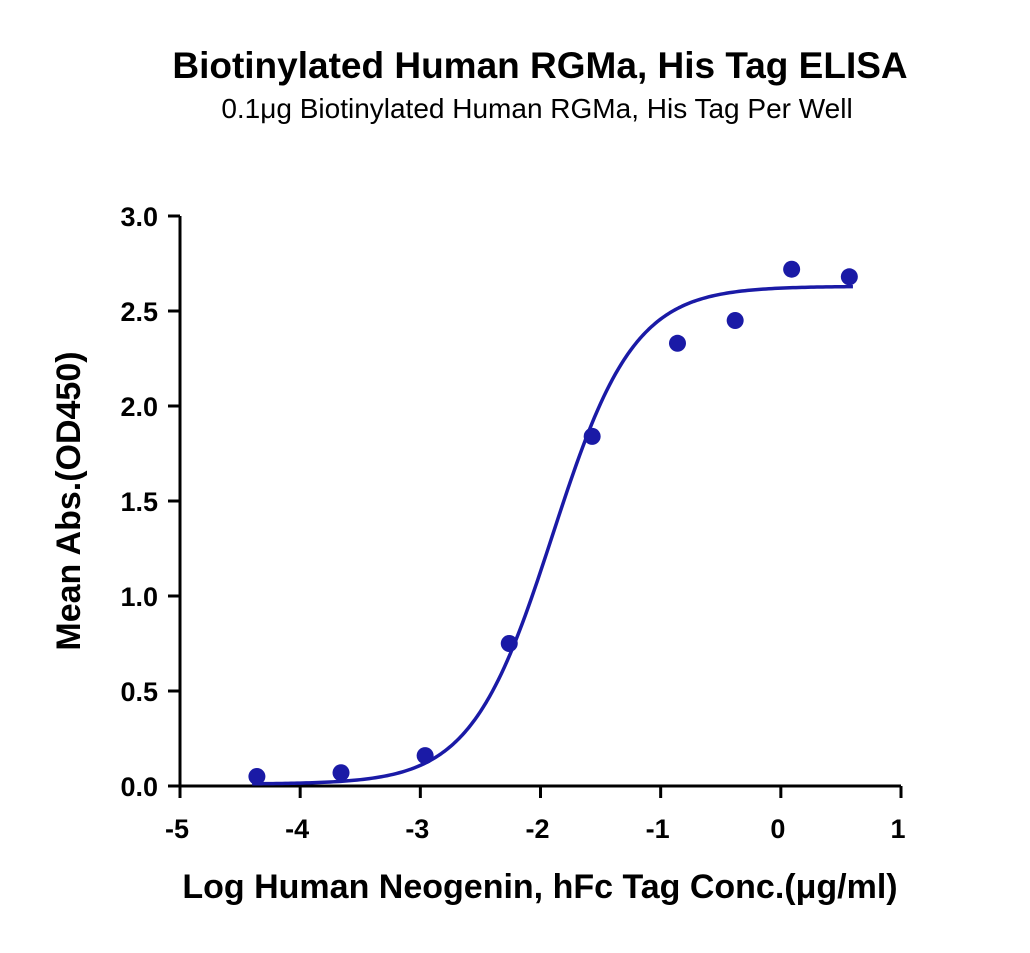 The image size is (1030, 953). I want to click on x-tick-label: 0, so click(777, 829).